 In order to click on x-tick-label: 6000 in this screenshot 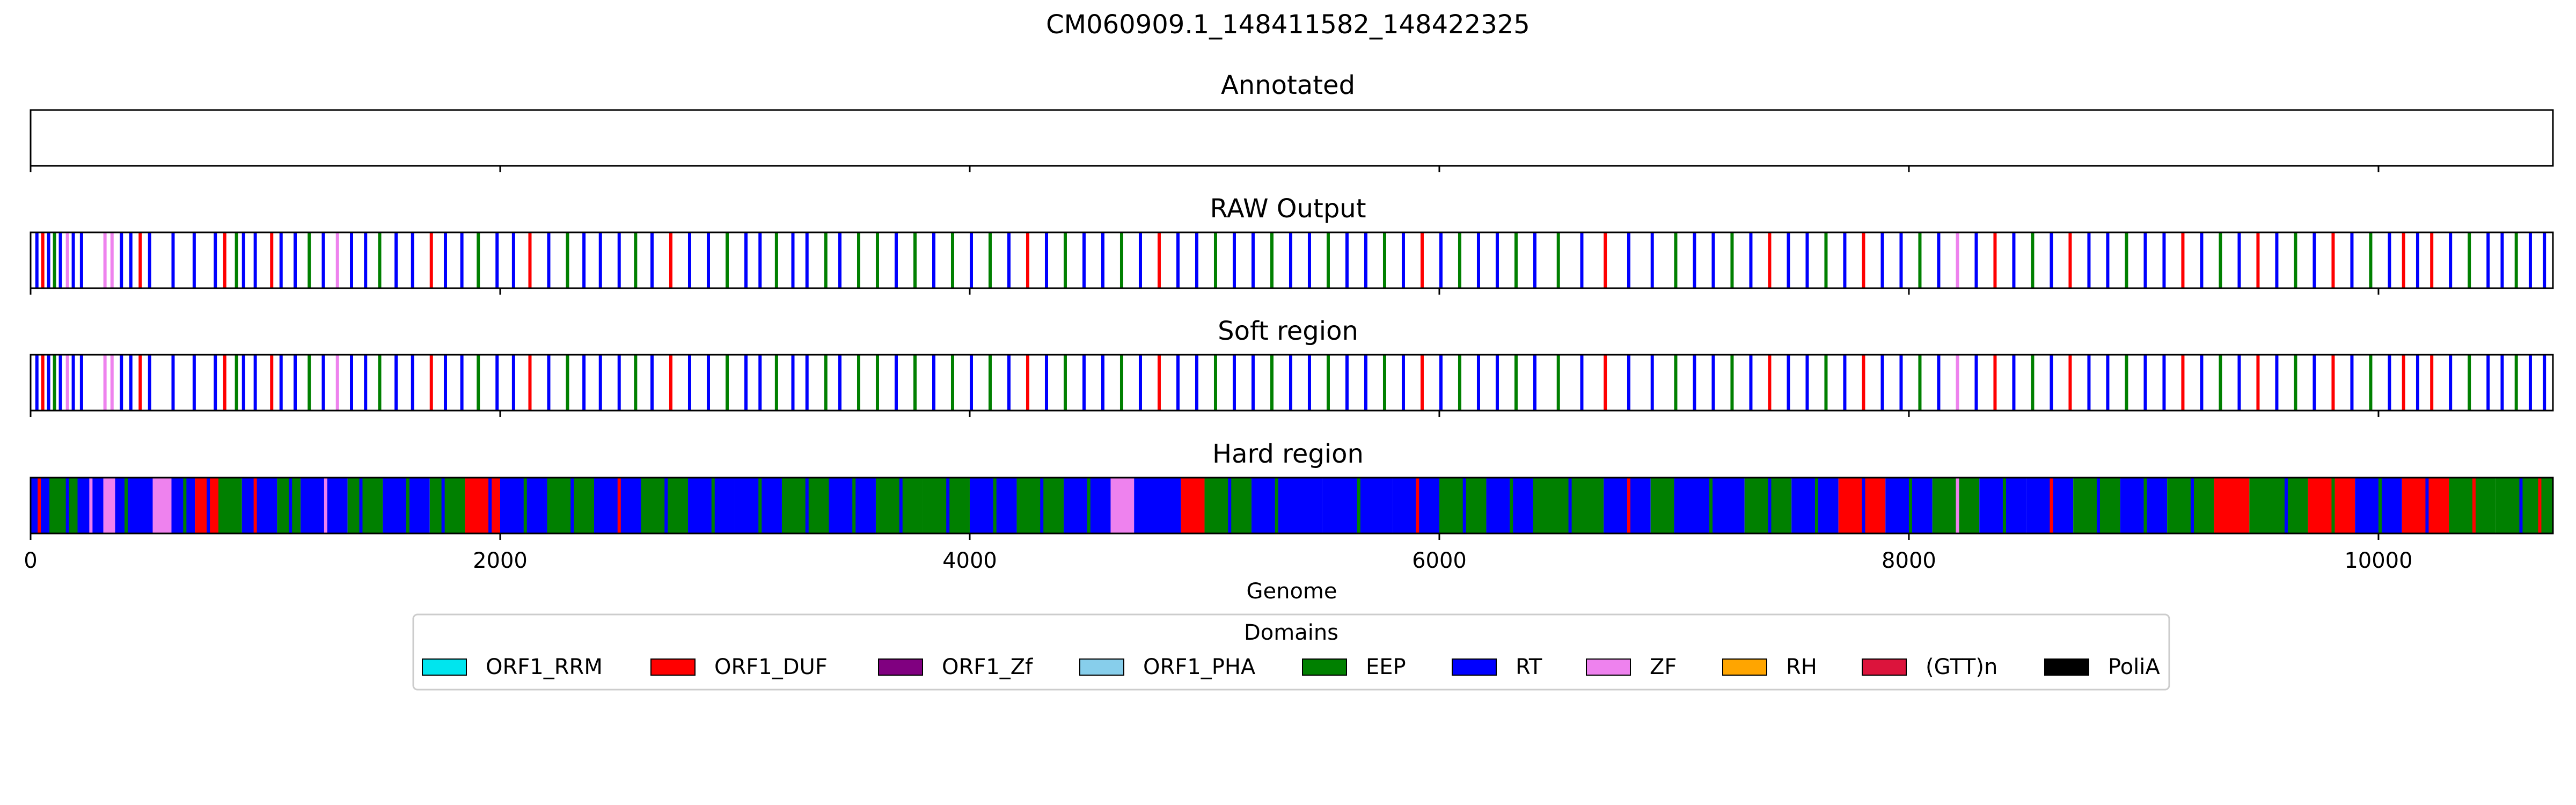, I will do `click(1439, 560)`.